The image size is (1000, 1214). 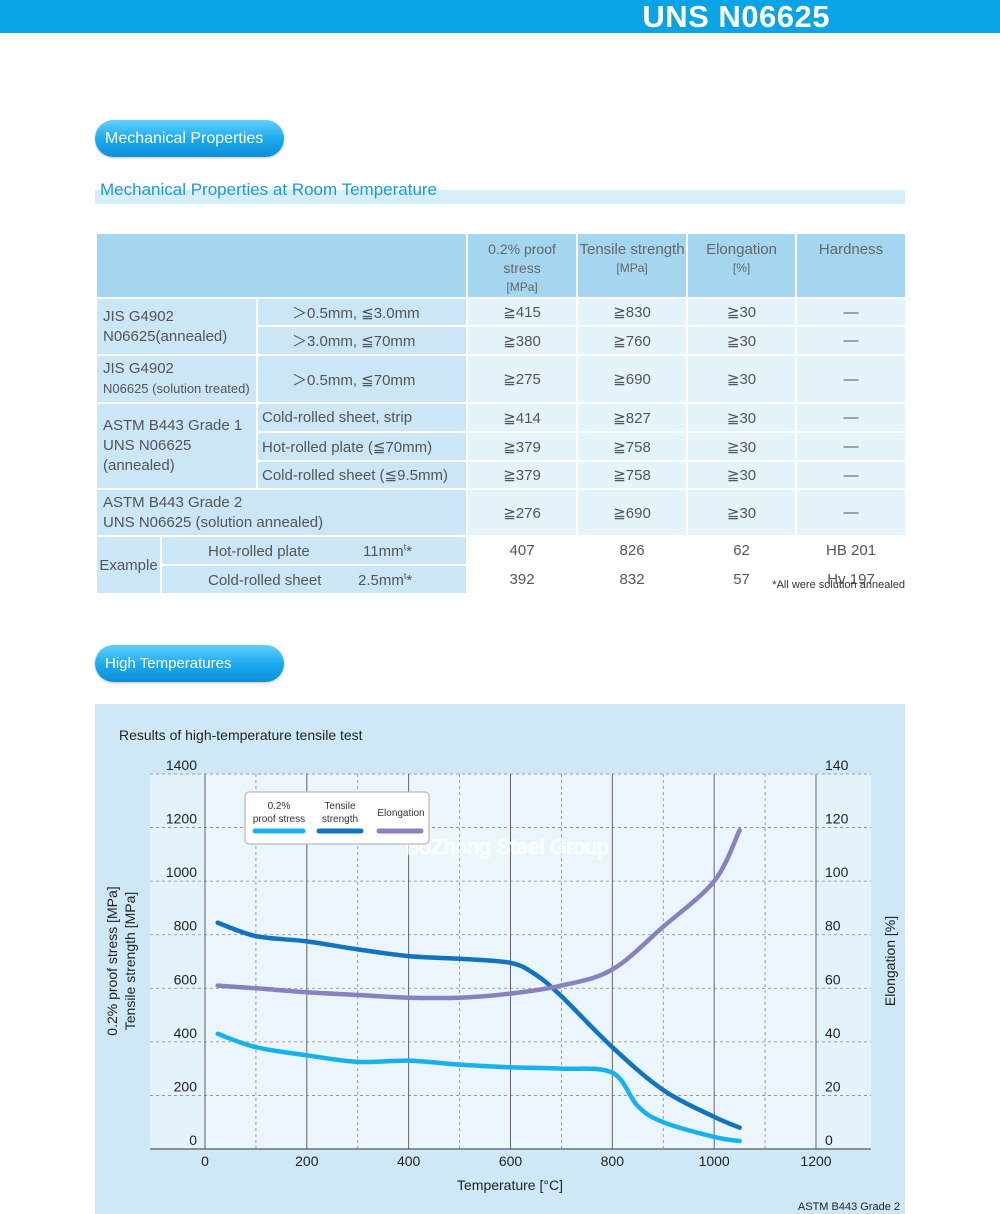 What do you see at coordinates (506, 847) in the screenshot?
I see `watermark-text: BoZhong Steel Group` at bounding box center [506, 847].